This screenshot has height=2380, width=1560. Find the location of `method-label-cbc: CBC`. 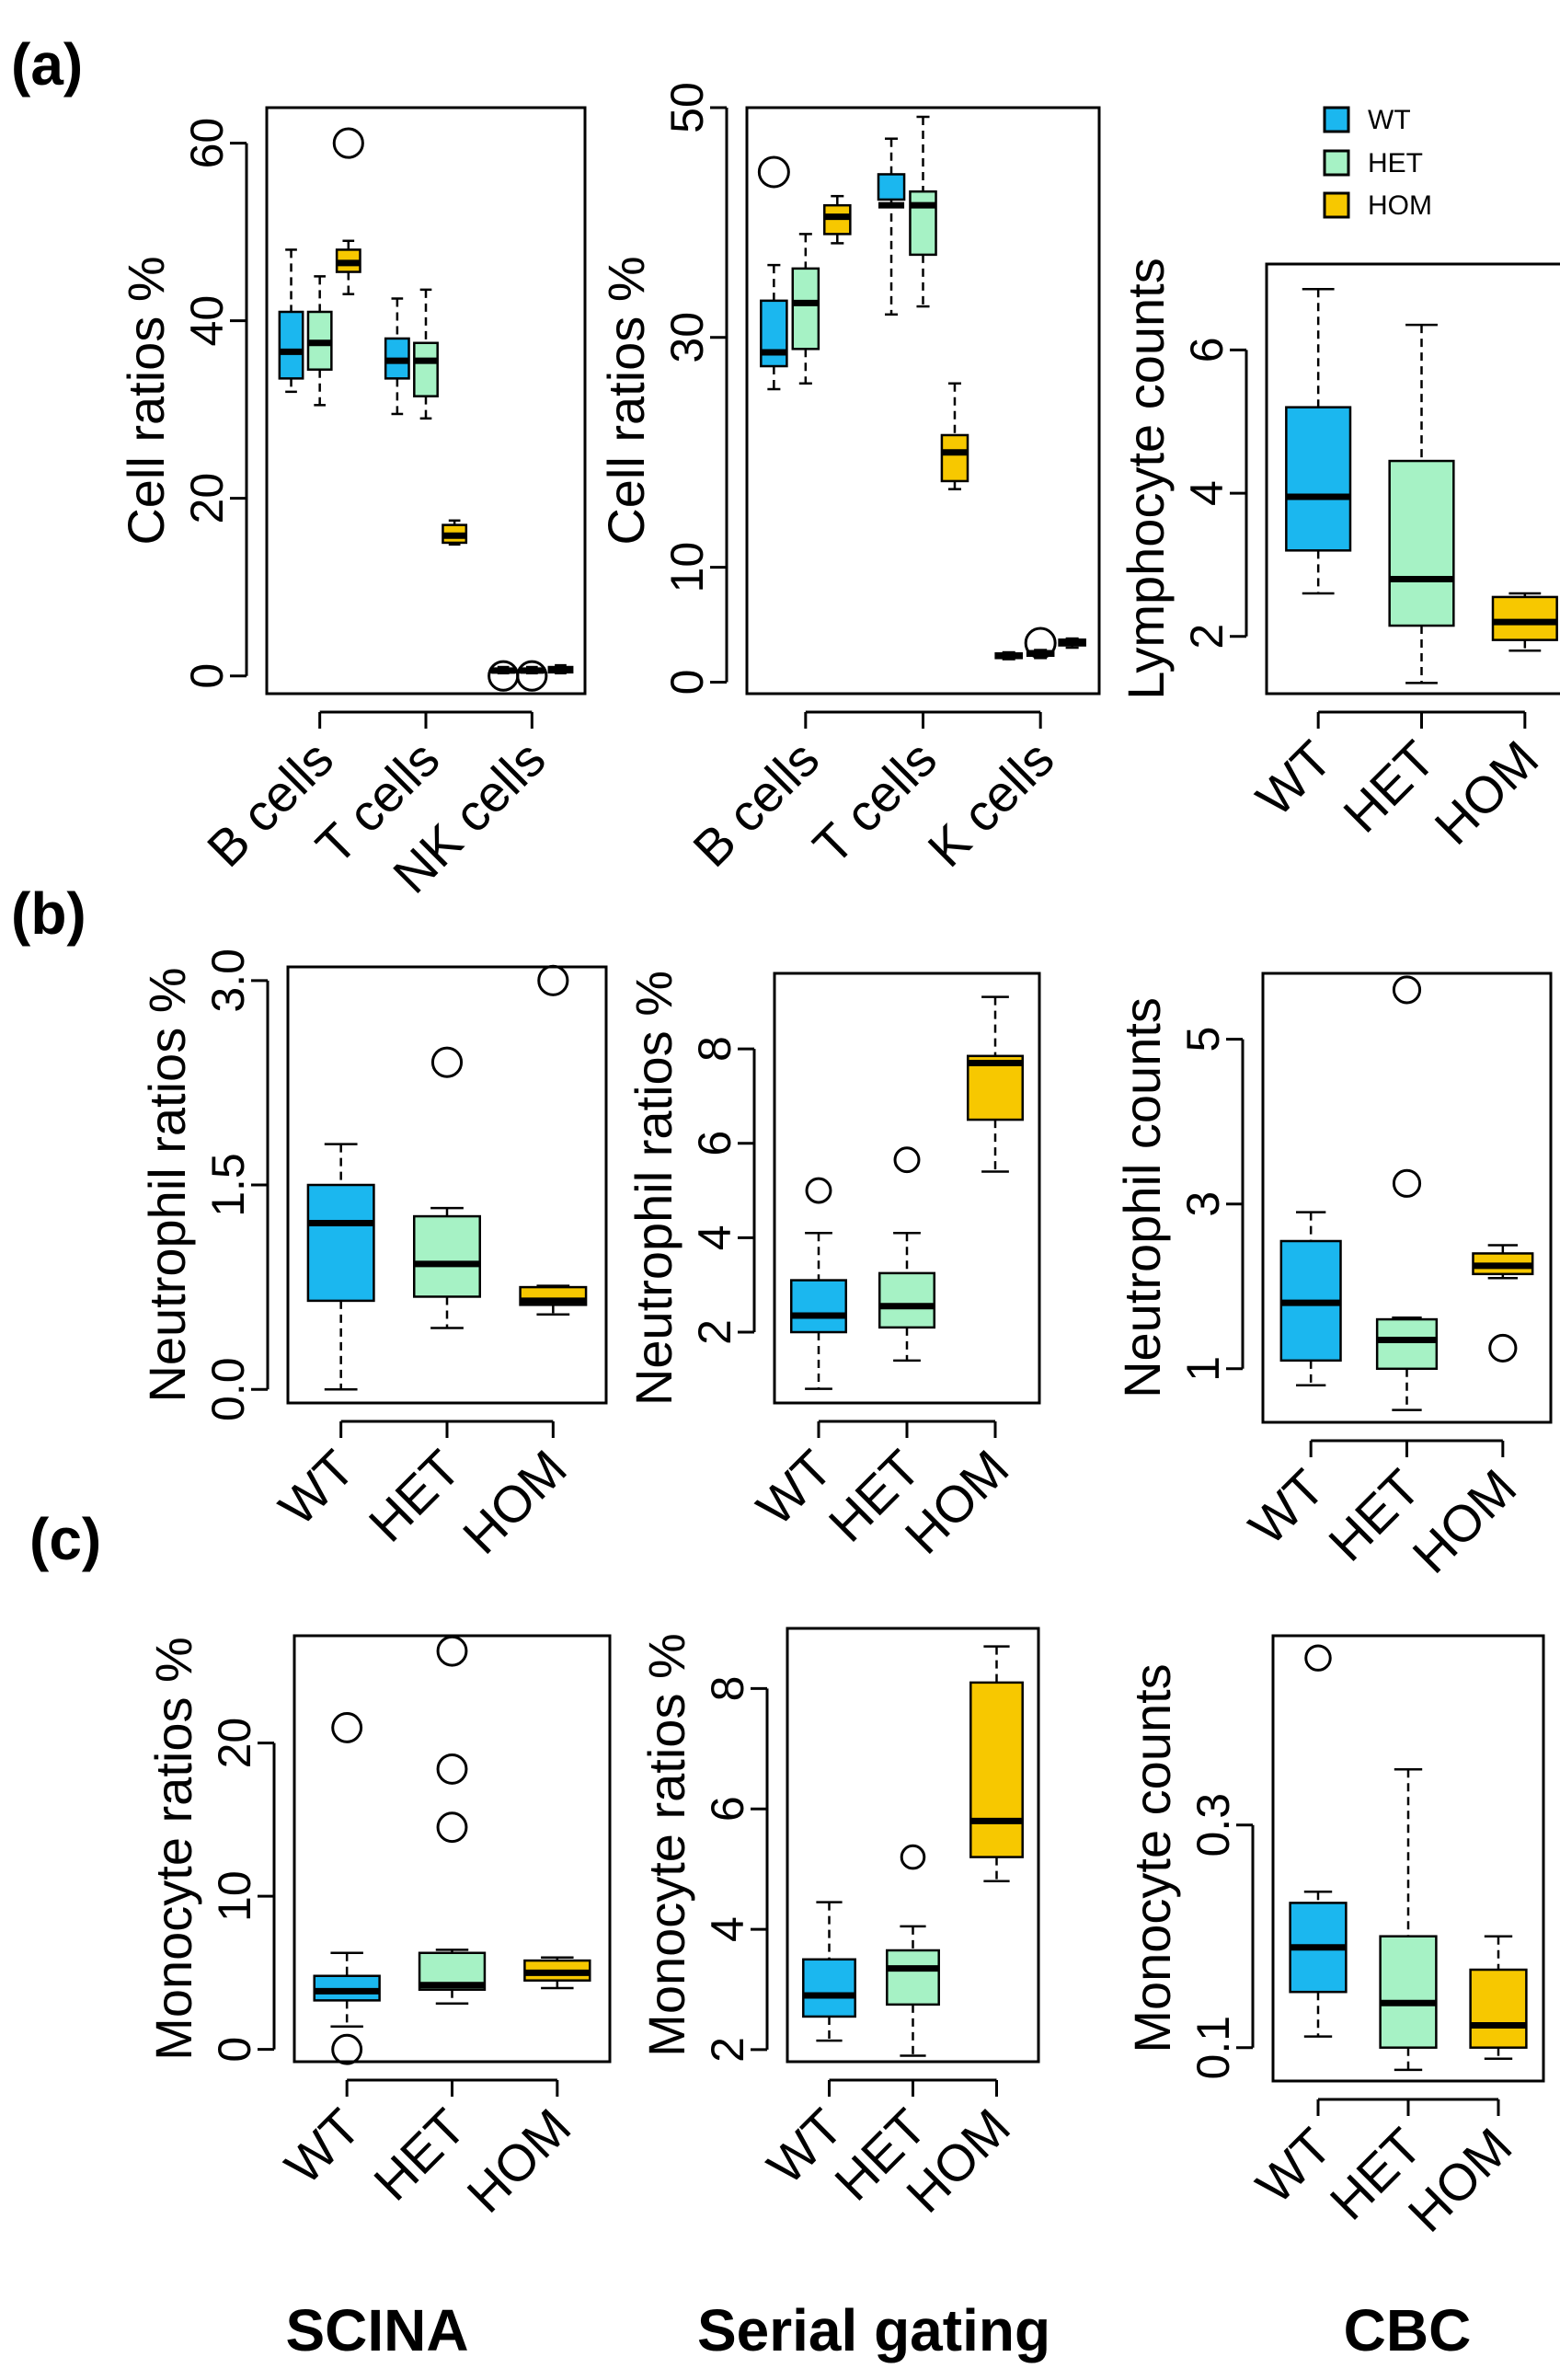

method-label-cbc: CBC is located at coordinates (1408, 2330).